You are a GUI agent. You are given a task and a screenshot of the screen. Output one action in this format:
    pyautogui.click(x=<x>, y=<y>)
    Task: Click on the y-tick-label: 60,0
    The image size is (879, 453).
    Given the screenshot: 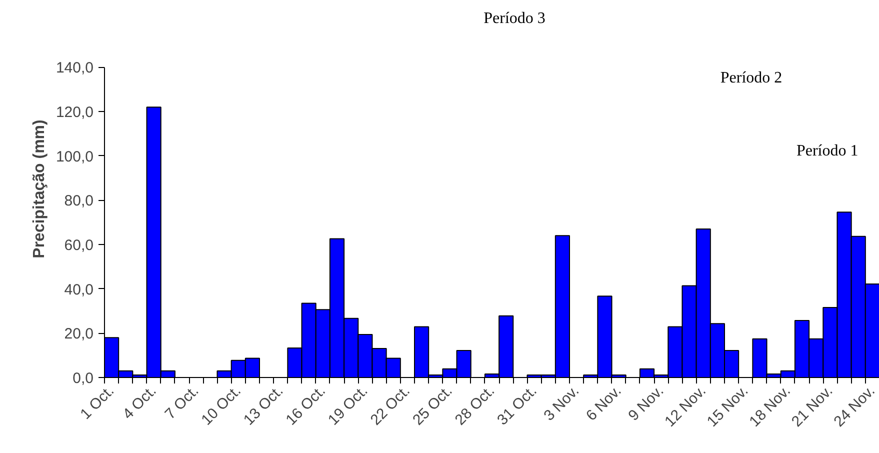 What is the action you would take?
    pyautogui.click(x=79, y=245)
    